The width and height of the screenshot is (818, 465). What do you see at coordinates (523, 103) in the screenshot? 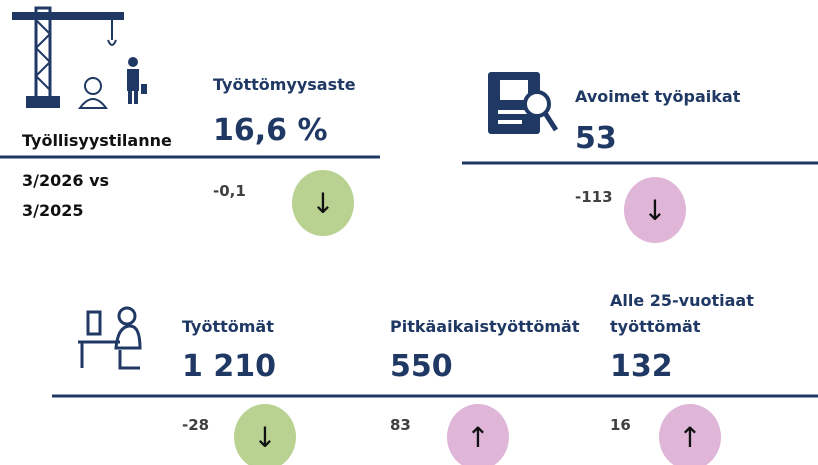
I see `clipboard-icon` at bounding box center [523, 103].